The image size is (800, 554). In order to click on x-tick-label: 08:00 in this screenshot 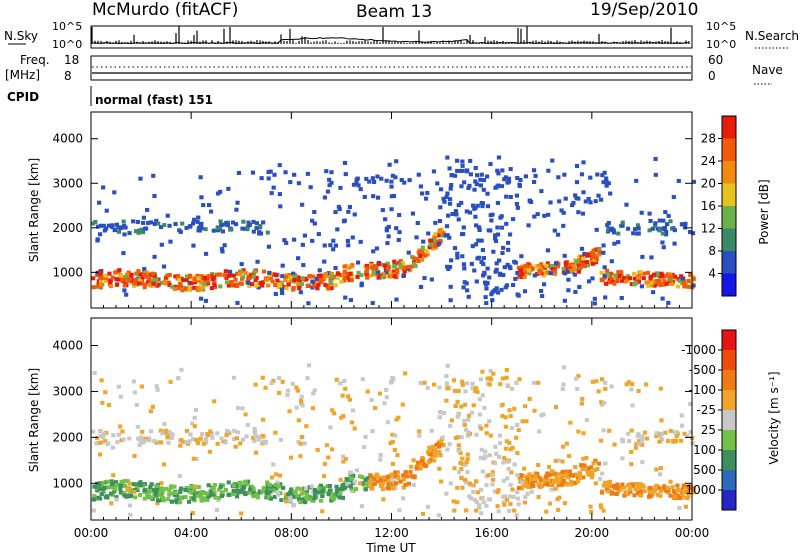, I will do `click(291, 533)`.